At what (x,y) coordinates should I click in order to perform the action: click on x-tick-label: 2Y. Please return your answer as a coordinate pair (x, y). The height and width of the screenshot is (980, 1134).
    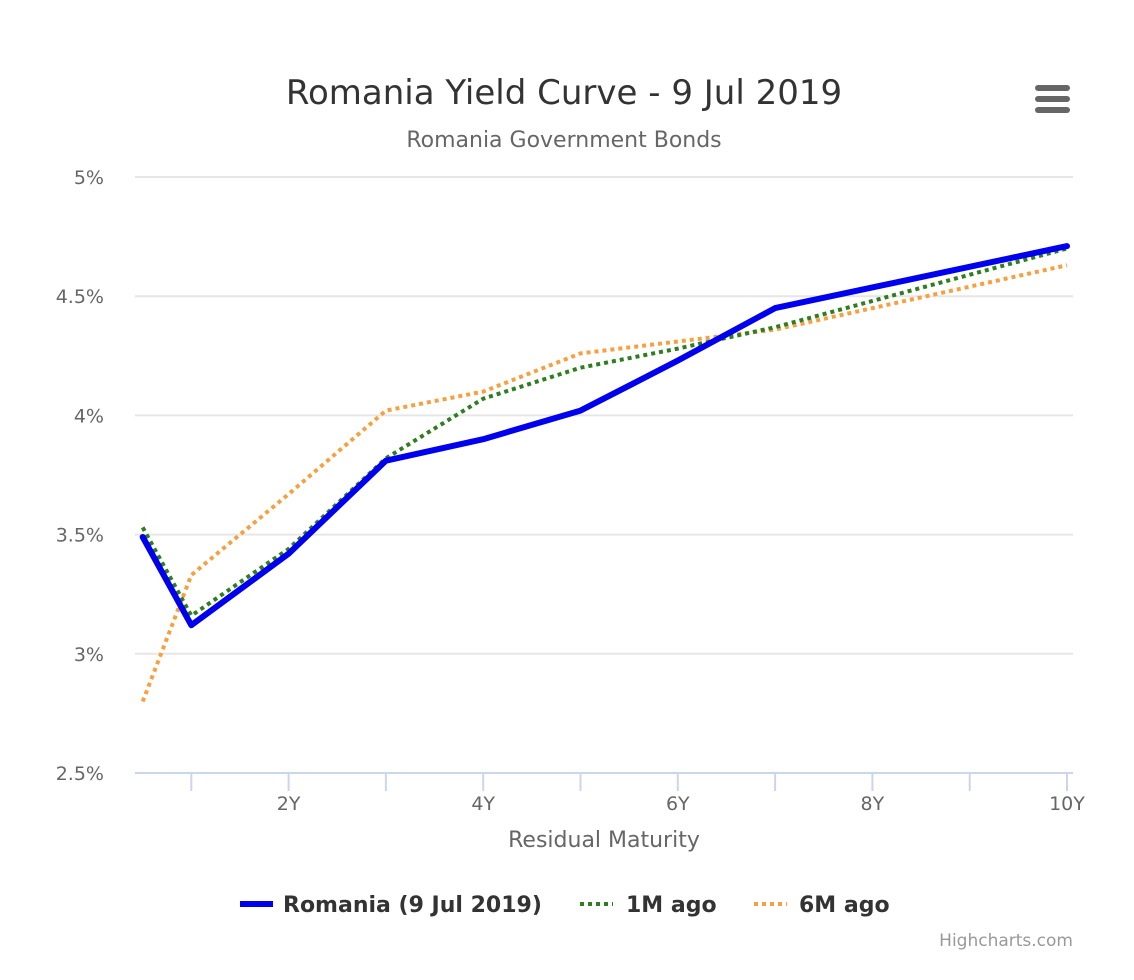
    Looking at the image, I should click on (289, 804).